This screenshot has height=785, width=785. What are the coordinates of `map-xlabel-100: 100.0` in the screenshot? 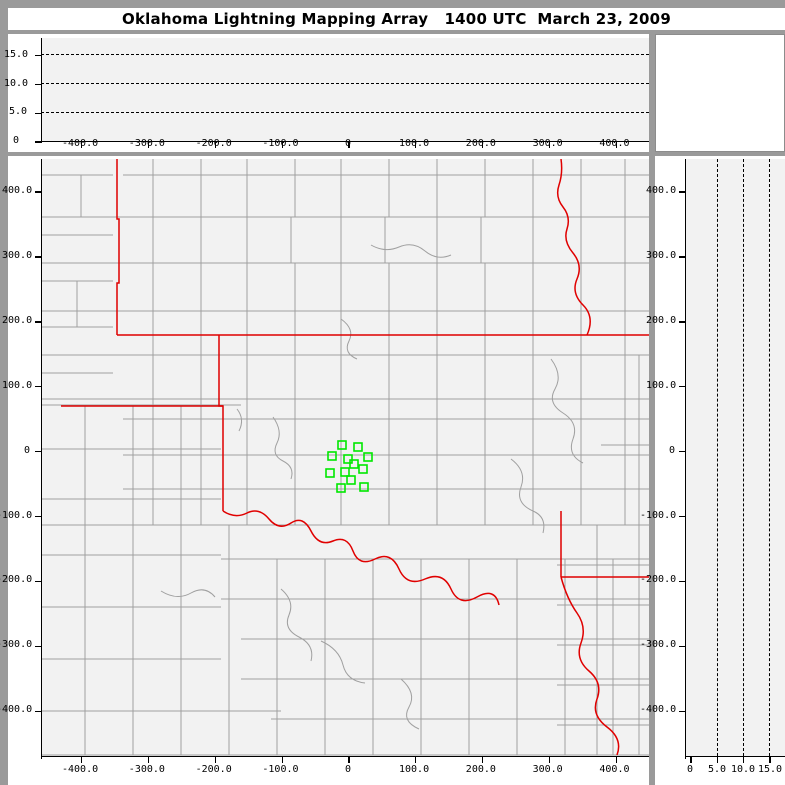 It's located at (414, 769).